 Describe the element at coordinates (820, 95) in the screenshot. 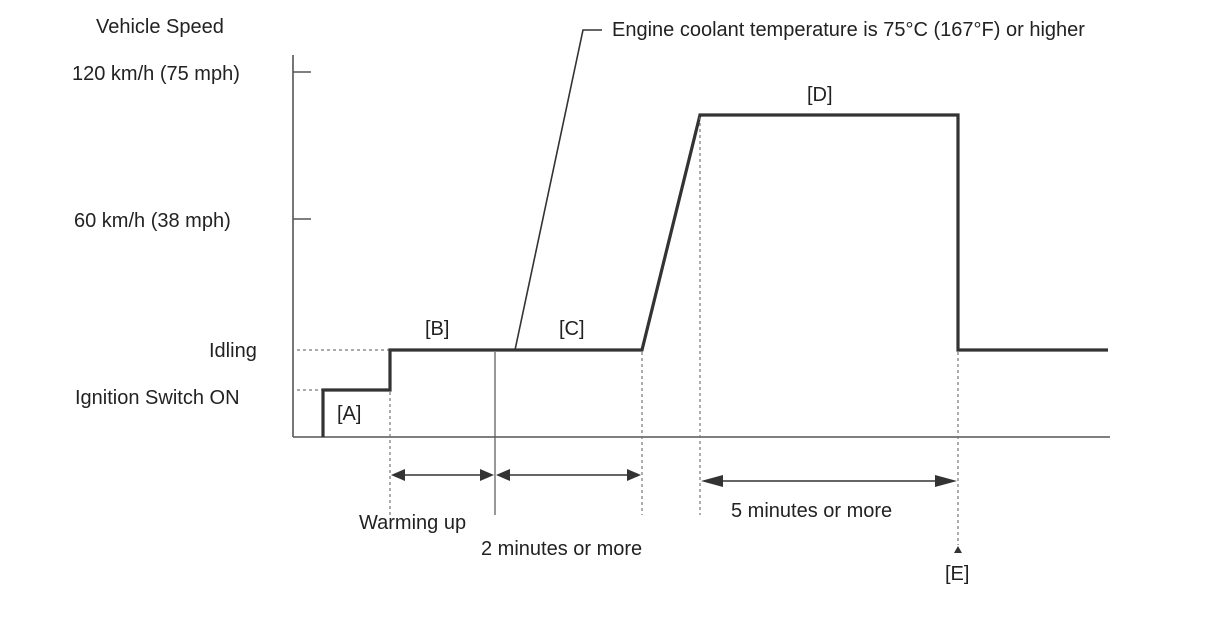

I see `phase-d-label: [D]` at that location.